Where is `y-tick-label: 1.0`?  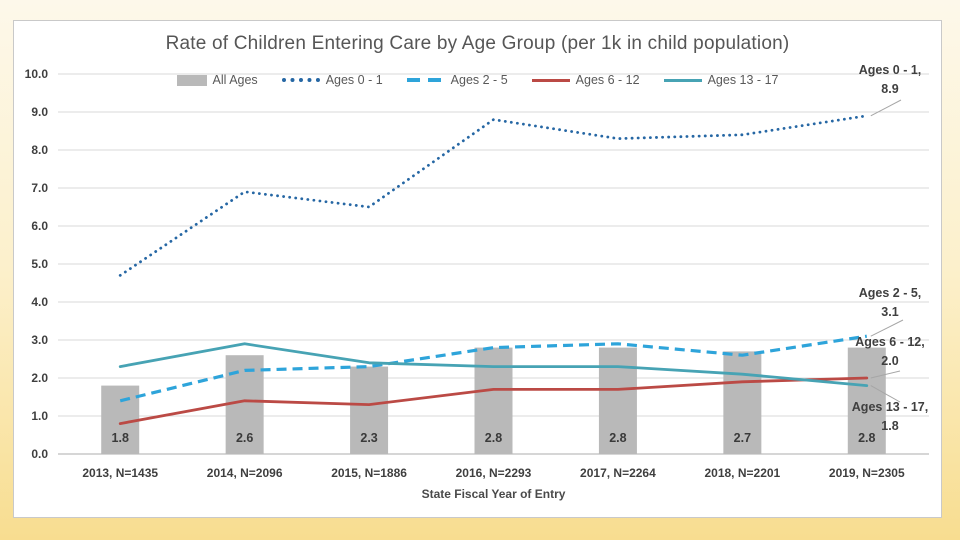
y-tick-label: 1.0 is located at coordinates (39, 416).